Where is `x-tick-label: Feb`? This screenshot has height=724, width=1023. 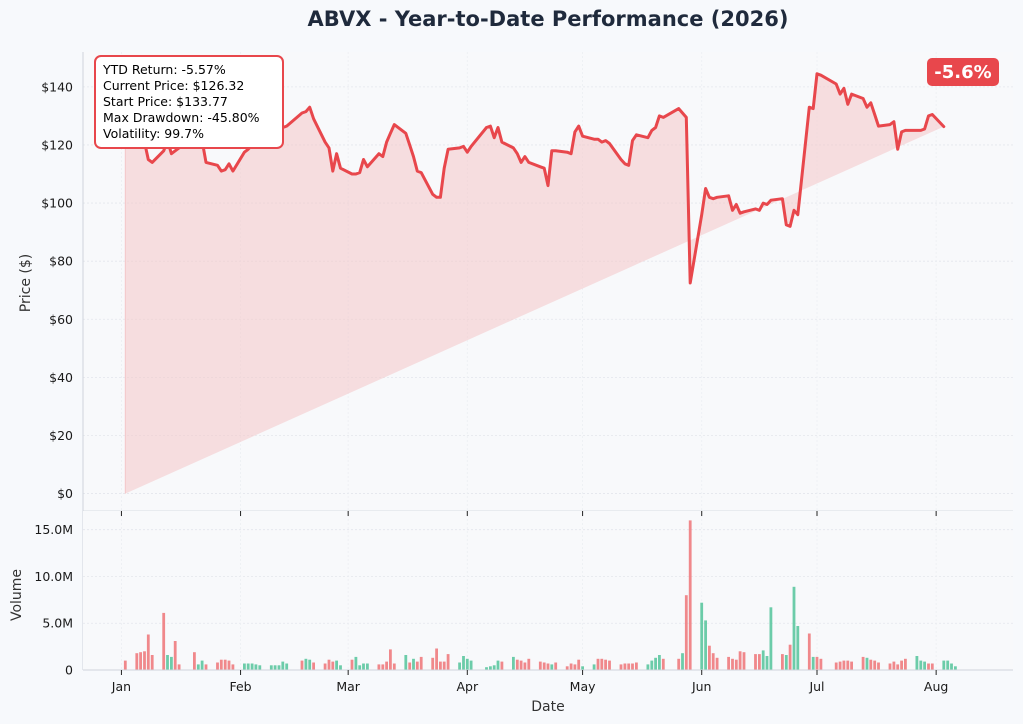
x-tick-label: Feb is located at coordinates (240, 686).